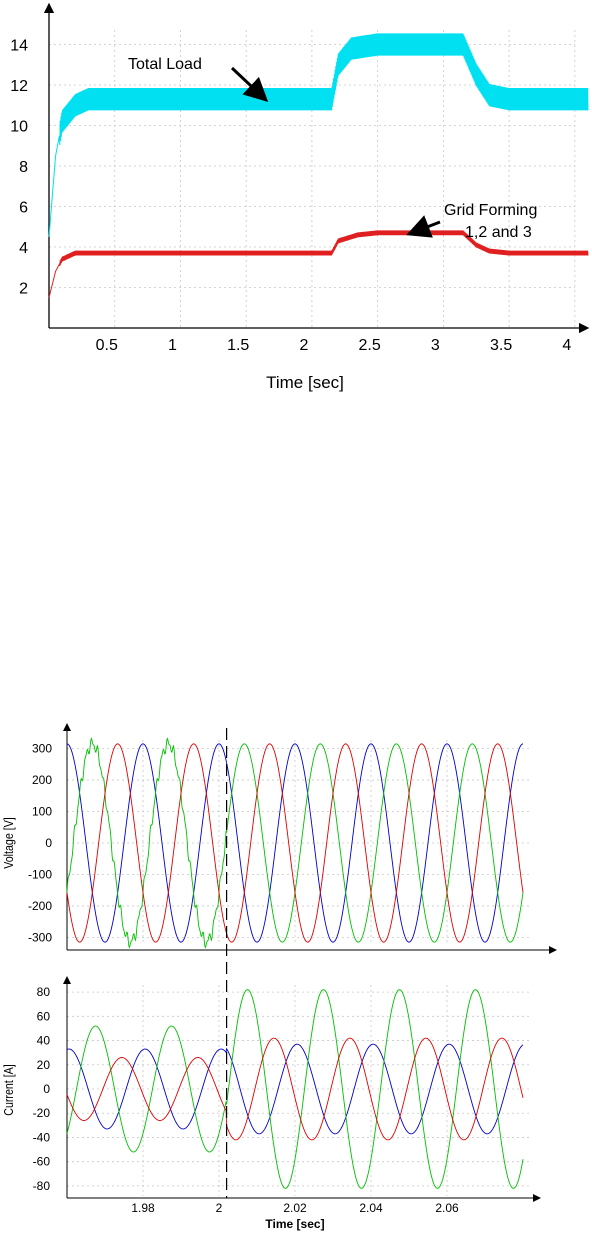 This screenshot has height=1259, width=592. Describe the element at coordinates (42, 780) in the screenshot. I see `y-tick-label: 200` at that location.